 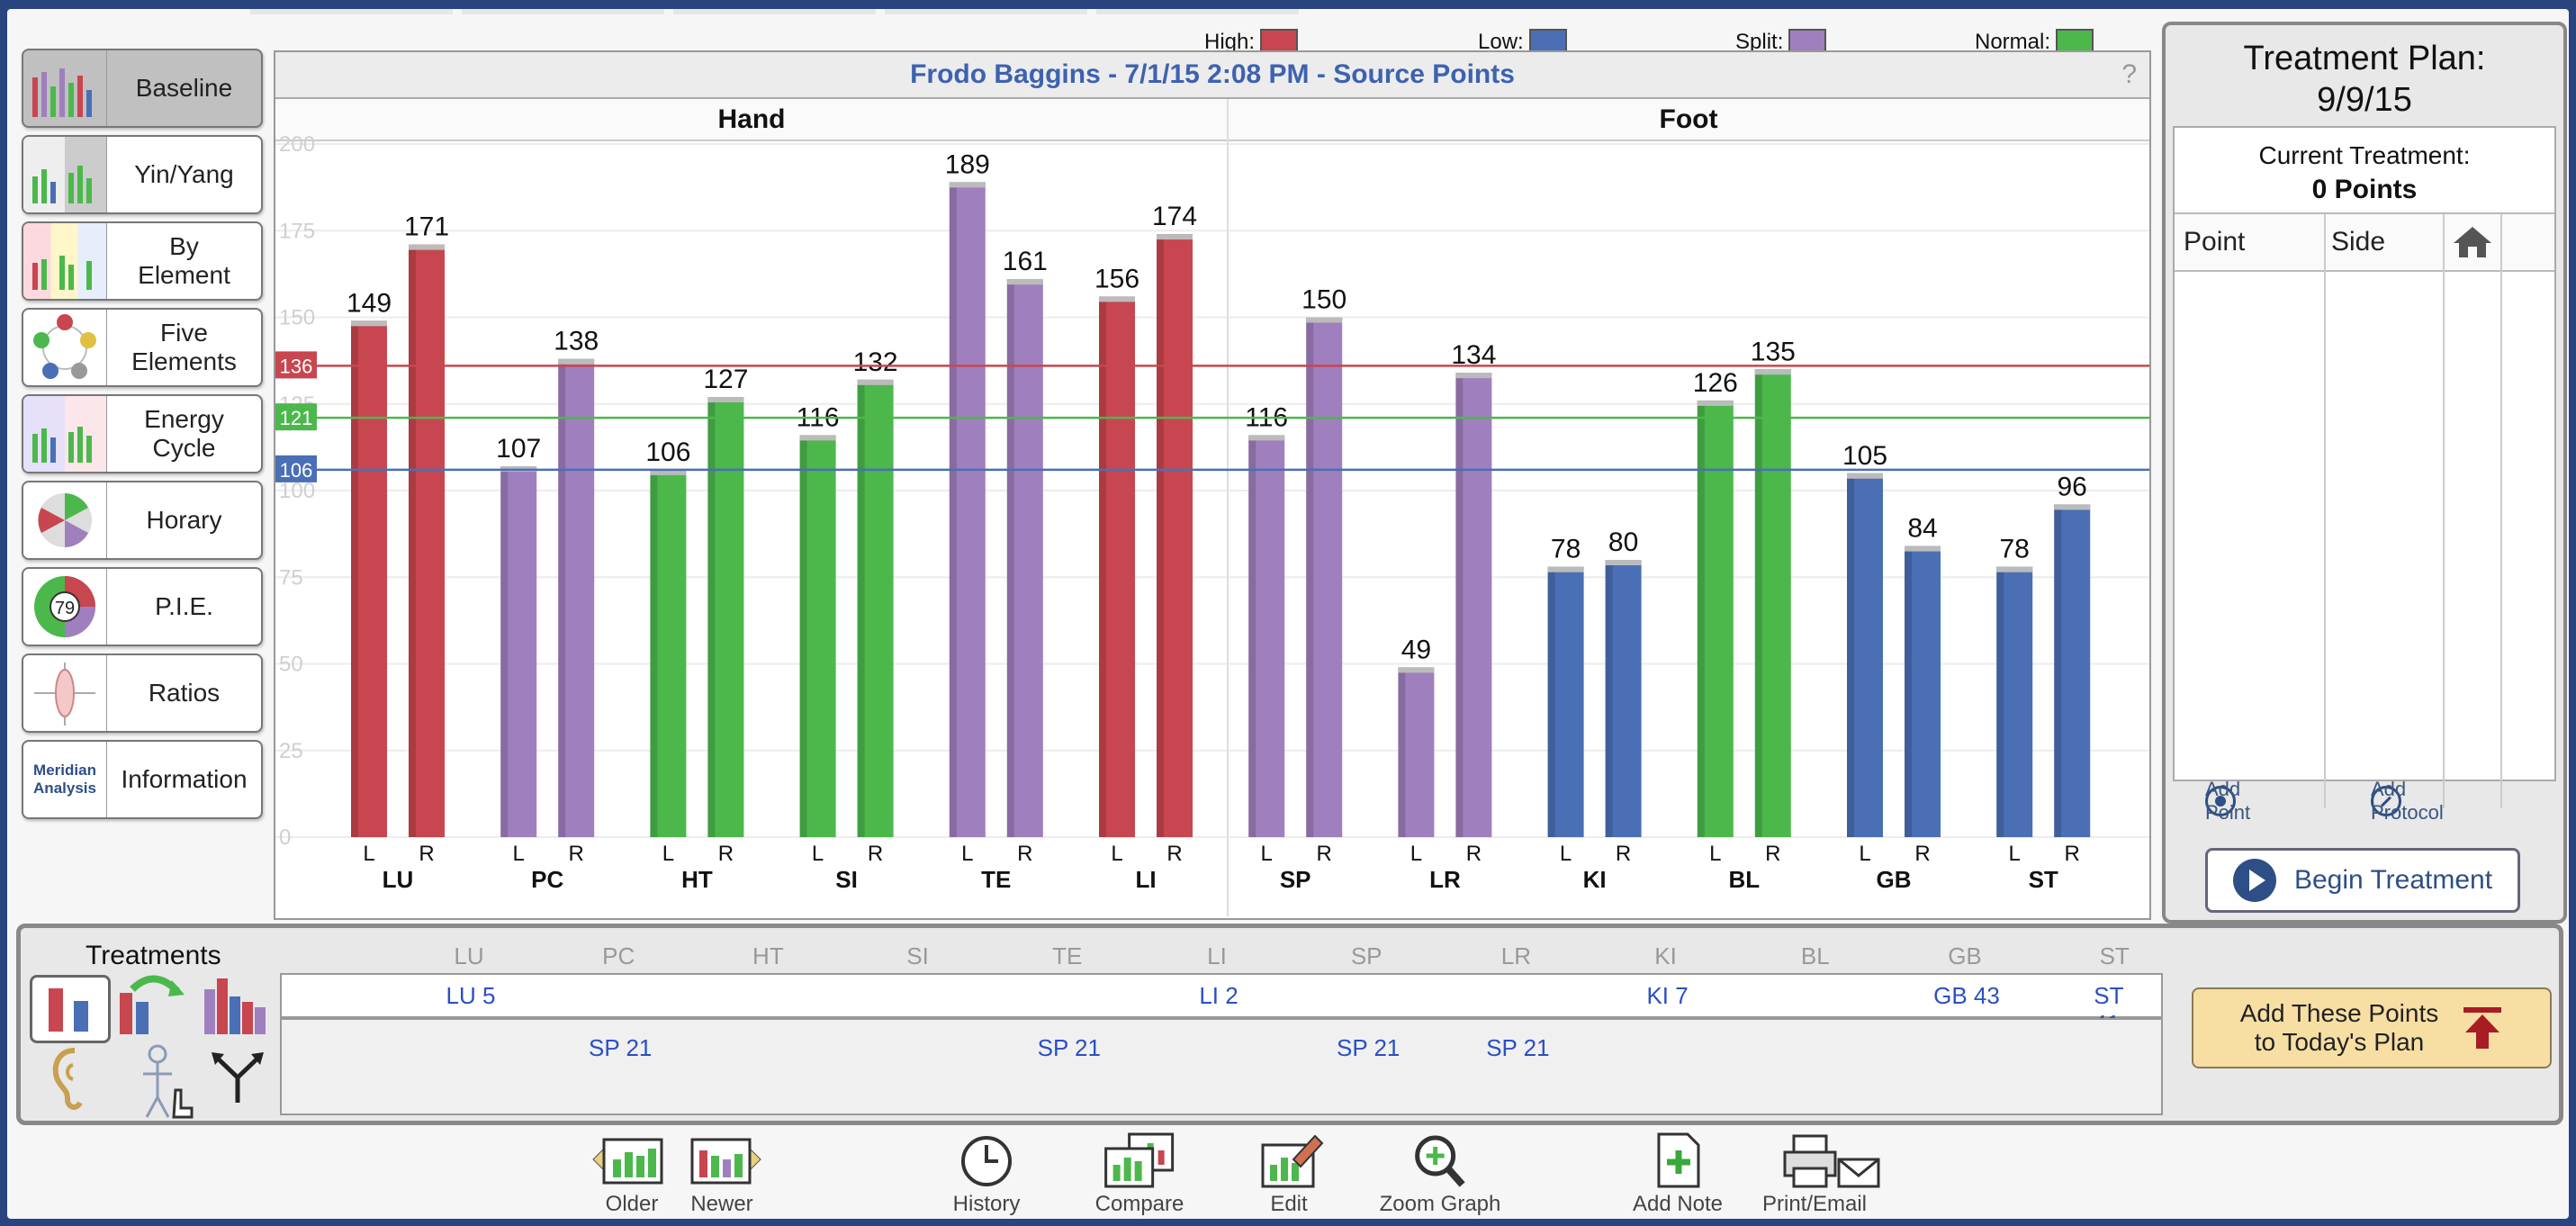 I want to click on bar-value-label: 106, so click(x=667, y=452).